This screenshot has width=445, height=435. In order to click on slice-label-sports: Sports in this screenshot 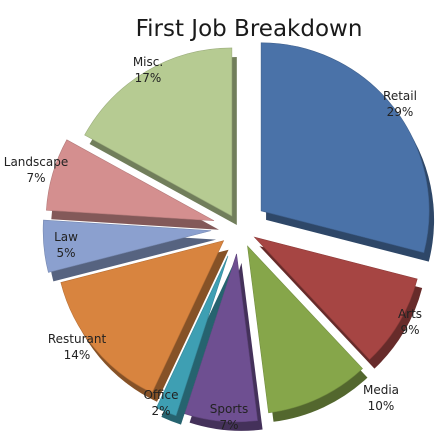, I will do `click(229, 409)`.